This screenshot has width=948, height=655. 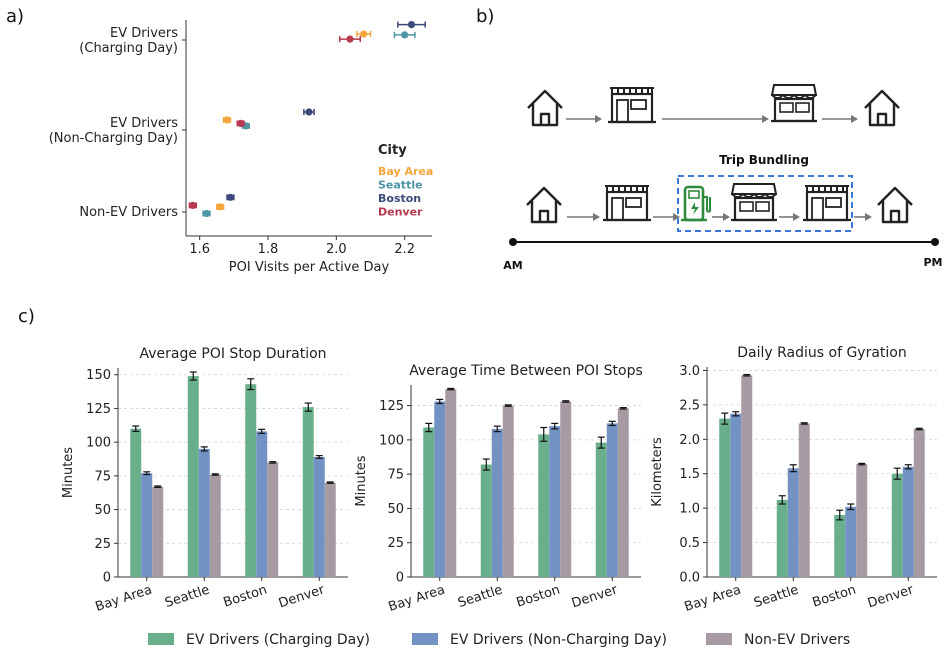 I want to click on x-axis-label: POI Visits per Active Day, so click(x=309, y=267).